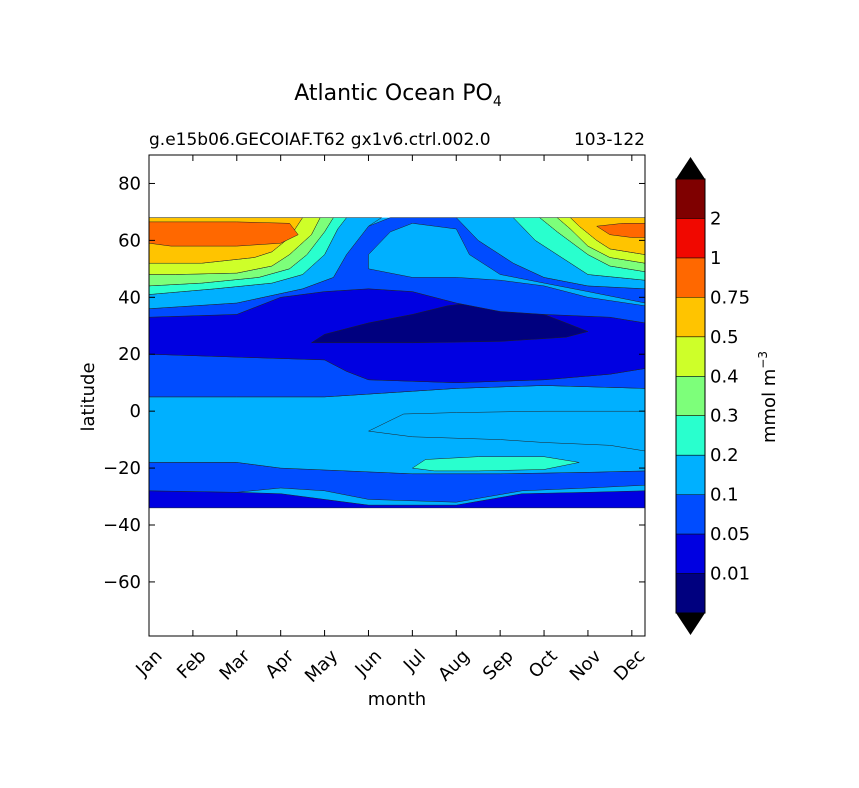 The width and height of the screenshot is (859, 788). What do you see at coordinates (690, 624) in the screenshot?
I see `colorbar-extend-min` at bounding box center [690, 624].